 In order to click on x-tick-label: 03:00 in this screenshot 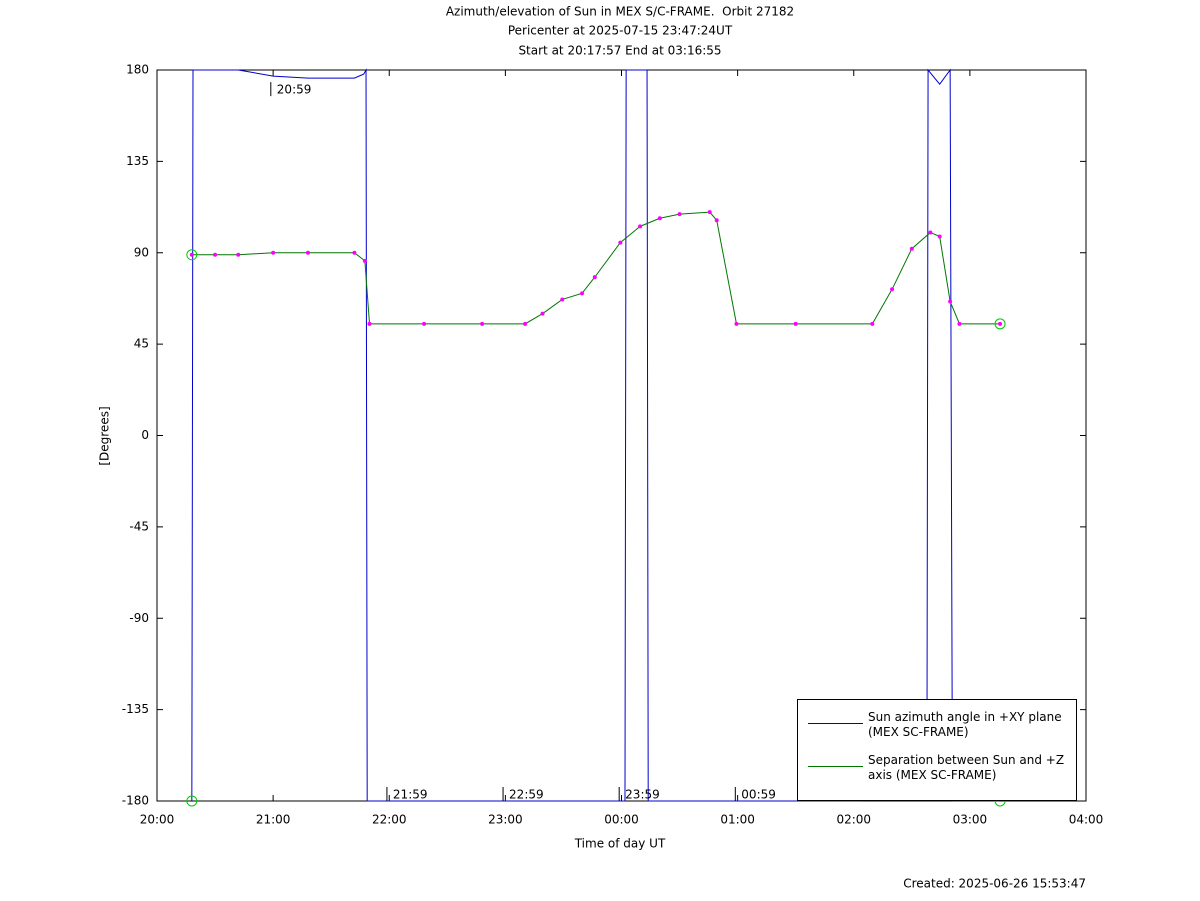, I will do `click(970, 820)`.